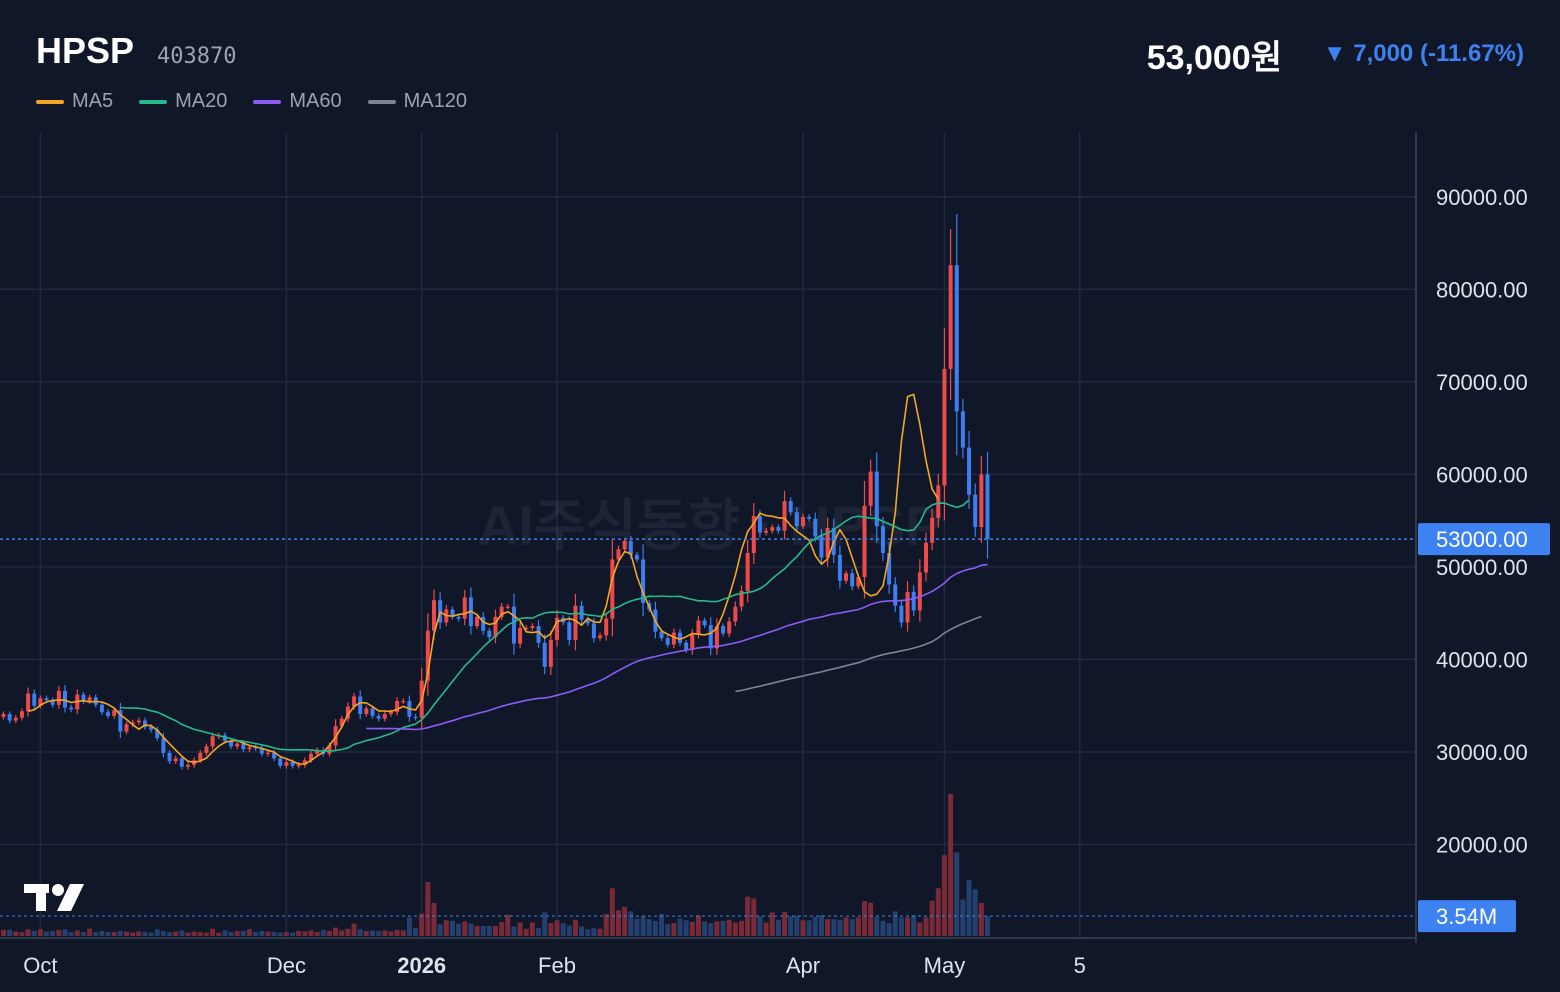  What do you see at coordinates (251, 101) in the screenshot?
I see `ma-legend: MA5 MA20 MA60 MA120` at bounding box center [251, 101].